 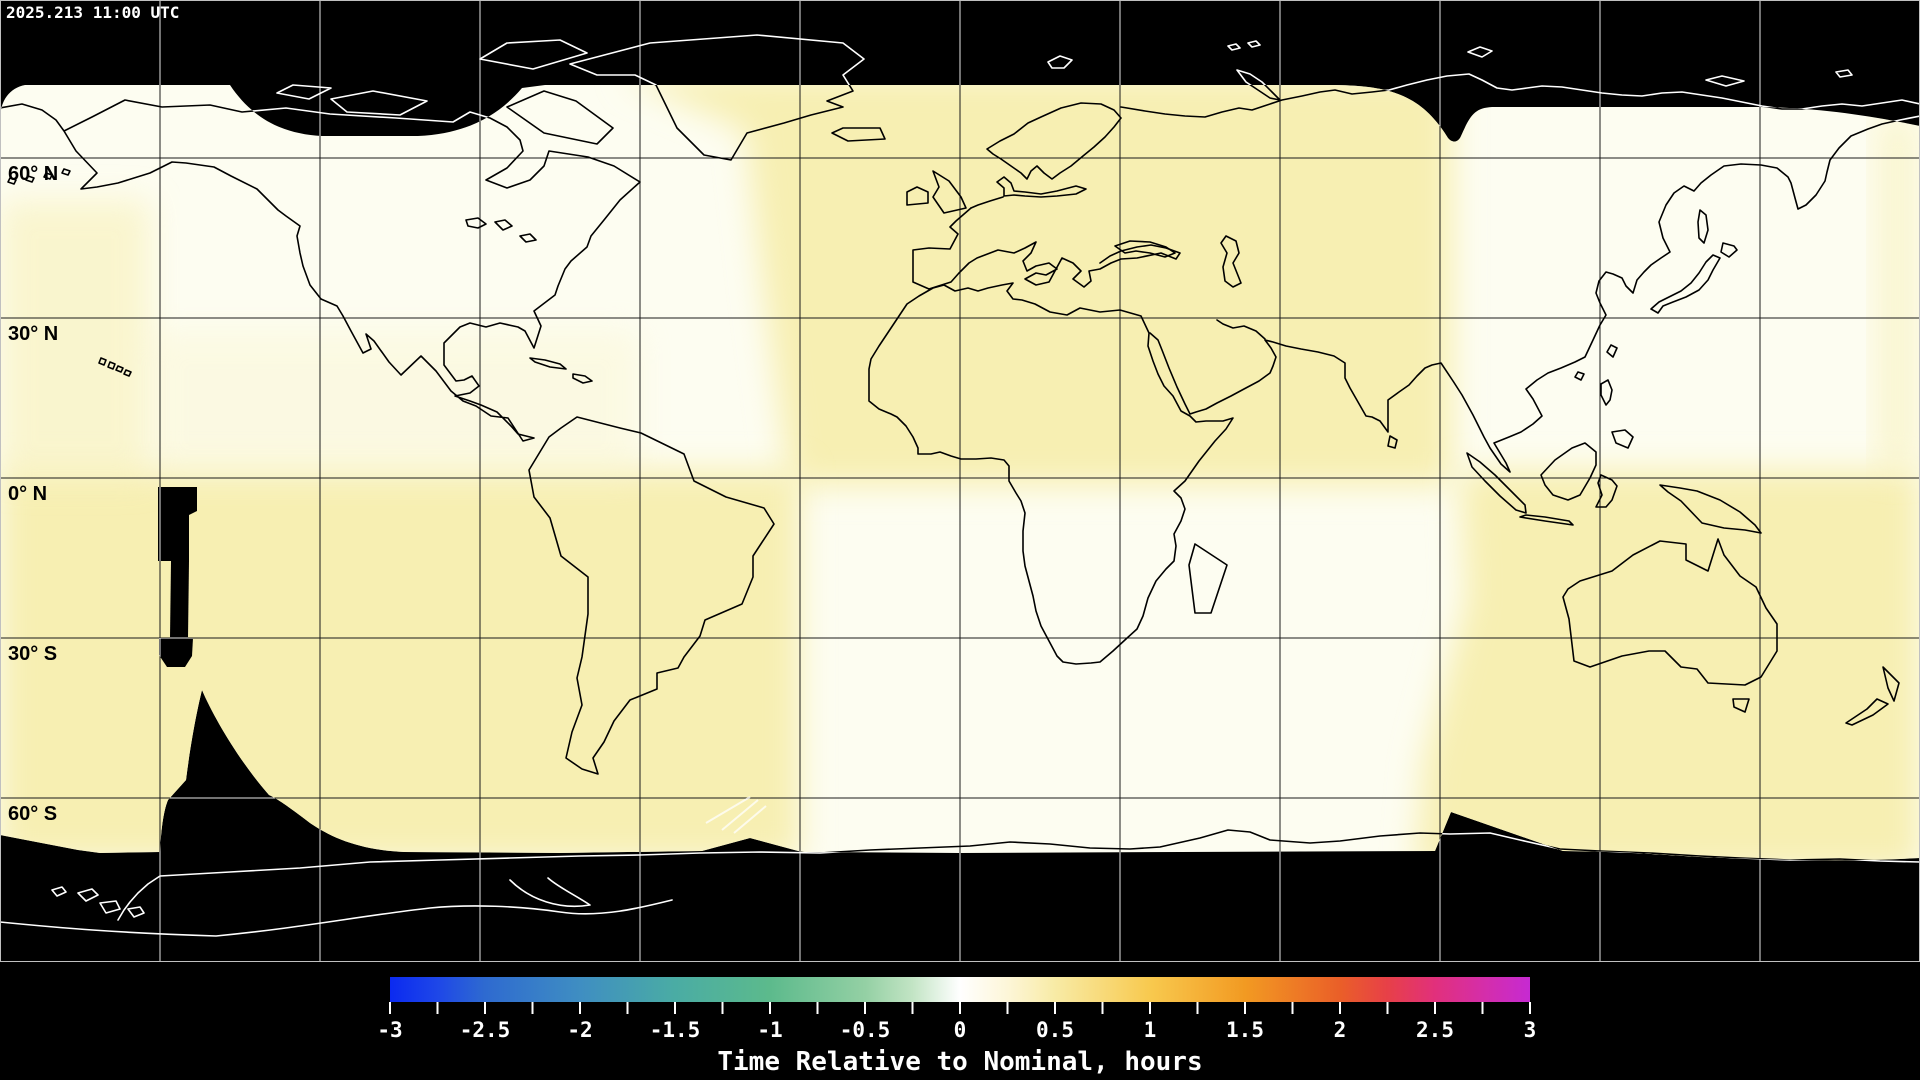 I want to click on colorbar-ticks, so click(x=960, y=1008).